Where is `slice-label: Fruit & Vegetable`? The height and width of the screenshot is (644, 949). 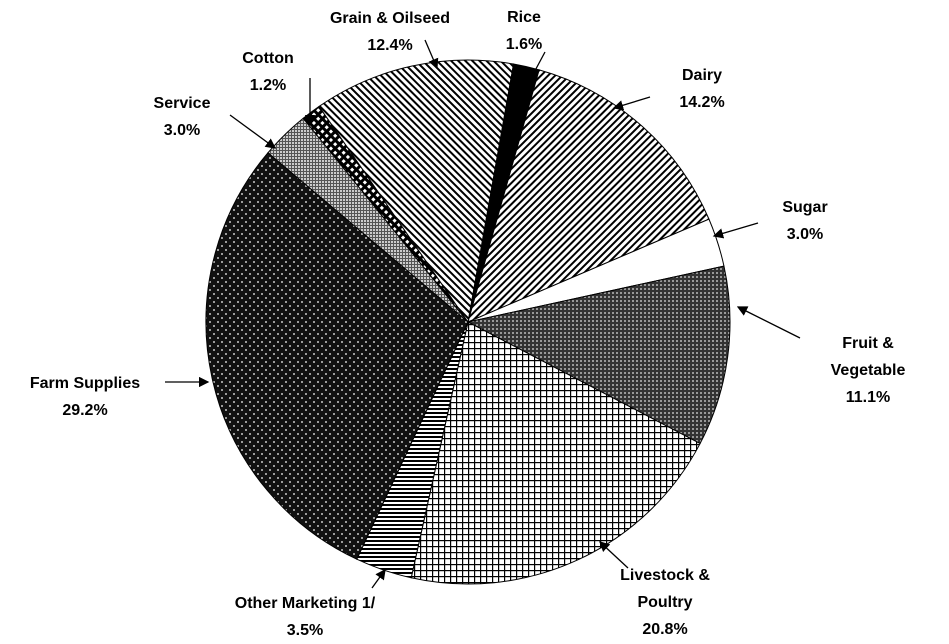 slice-label: Fruit & Vegetable is located at coordinates (868, 357).